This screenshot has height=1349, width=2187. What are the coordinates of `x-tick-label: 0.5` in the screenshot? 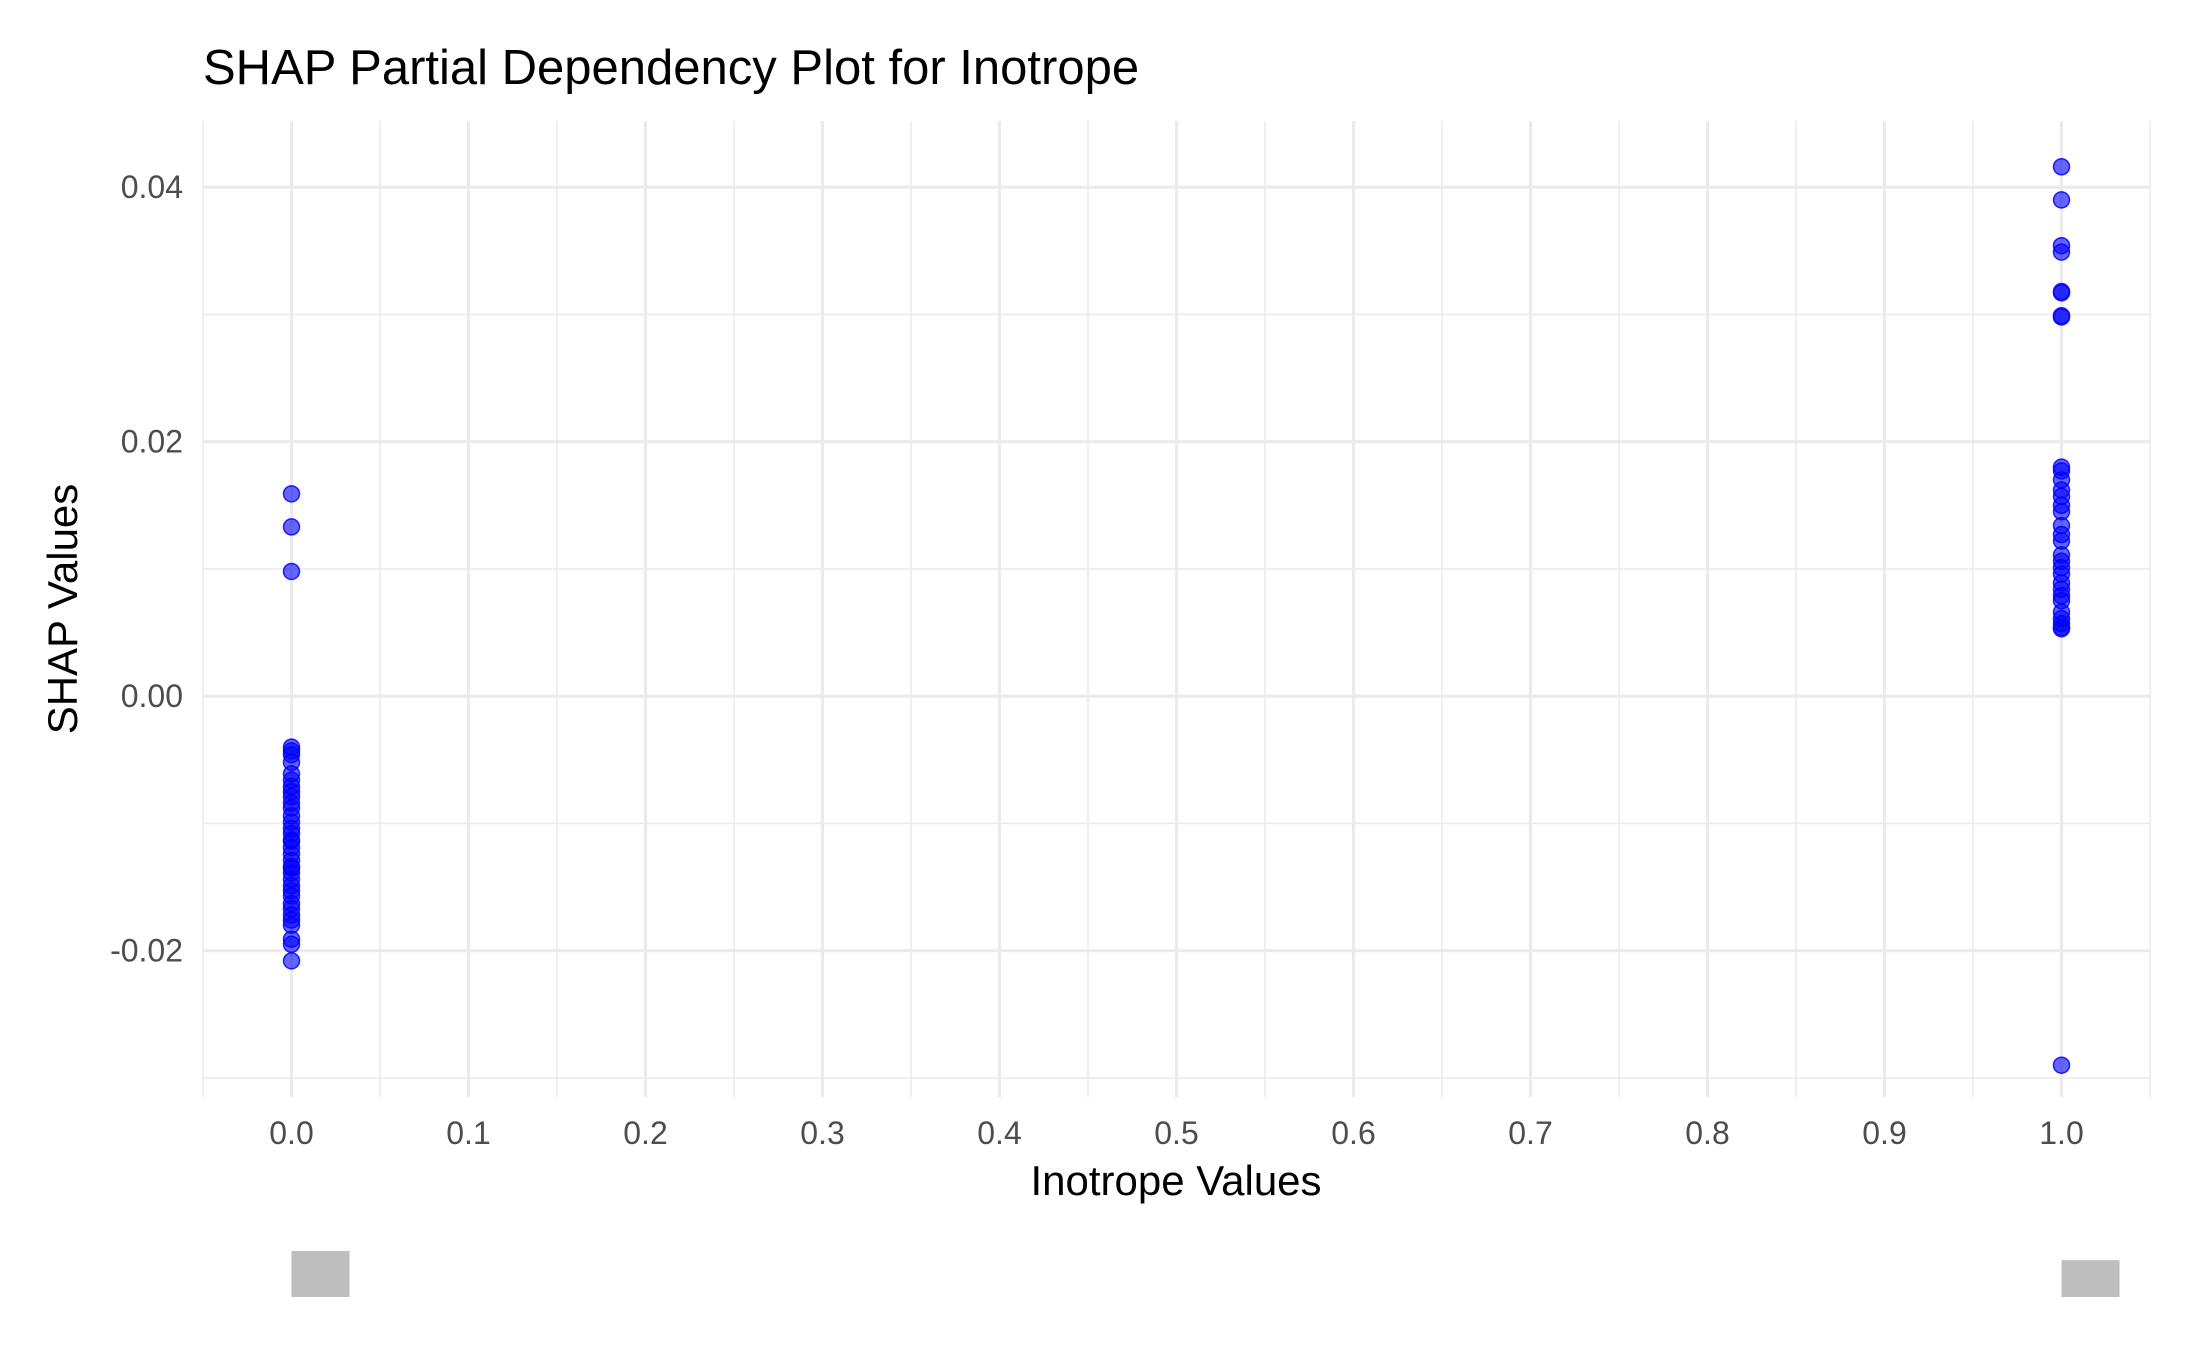 It's located at (1176, 1133).